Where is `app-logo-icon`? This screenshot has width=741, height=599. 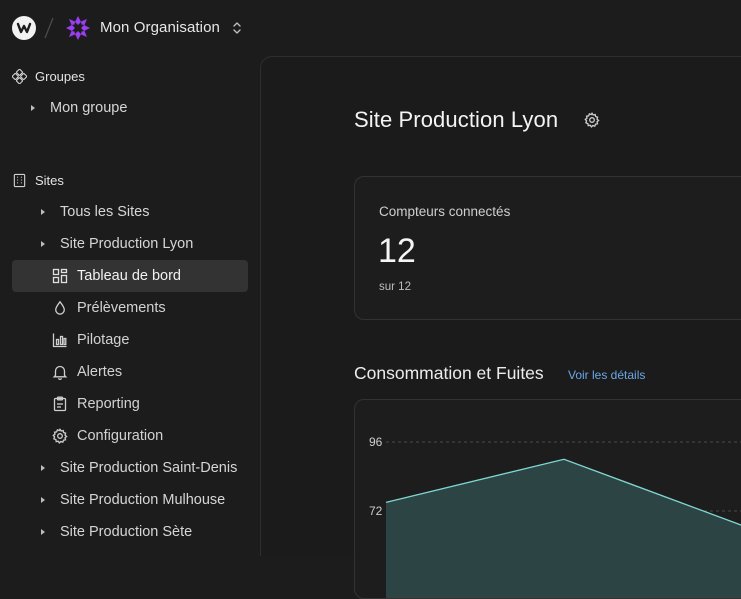
app-logo-icon is located at coordinates (24, 28).